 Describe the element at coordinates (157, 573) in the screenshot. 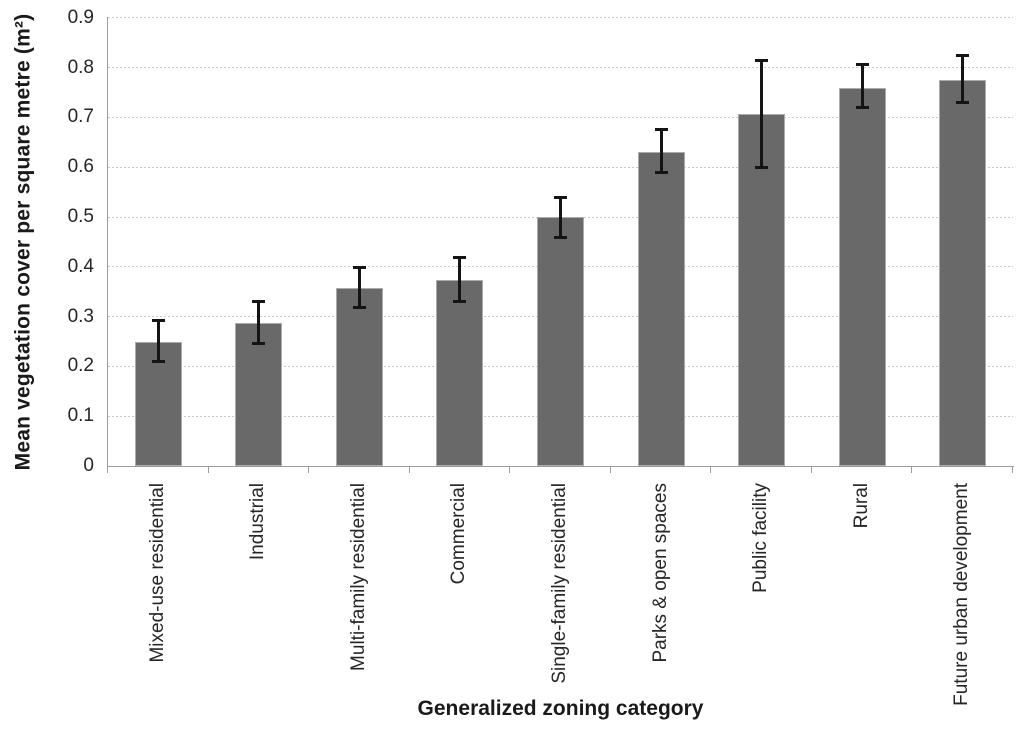

I see `x-tick-label-text: Mixed-use residential` at that location.